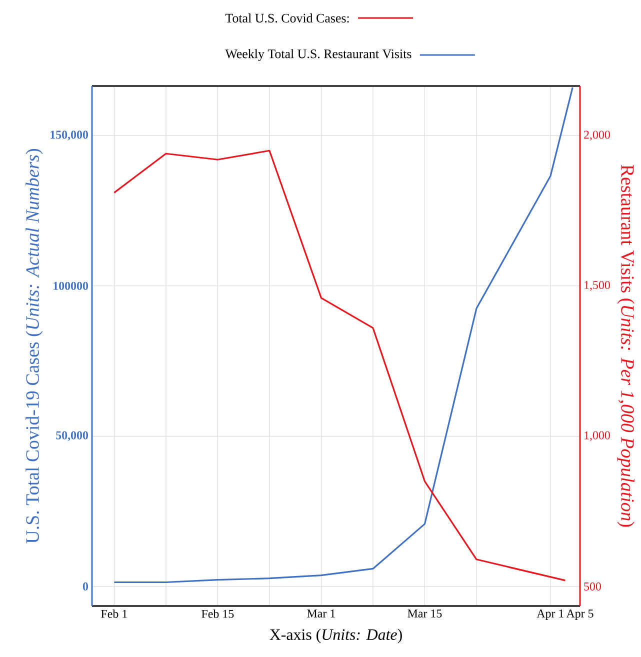 The image size is (641, 657). Describe the element at coordinates (425, 614) in the screenshot. I see `x-tick-label: Mar 15` at that location.